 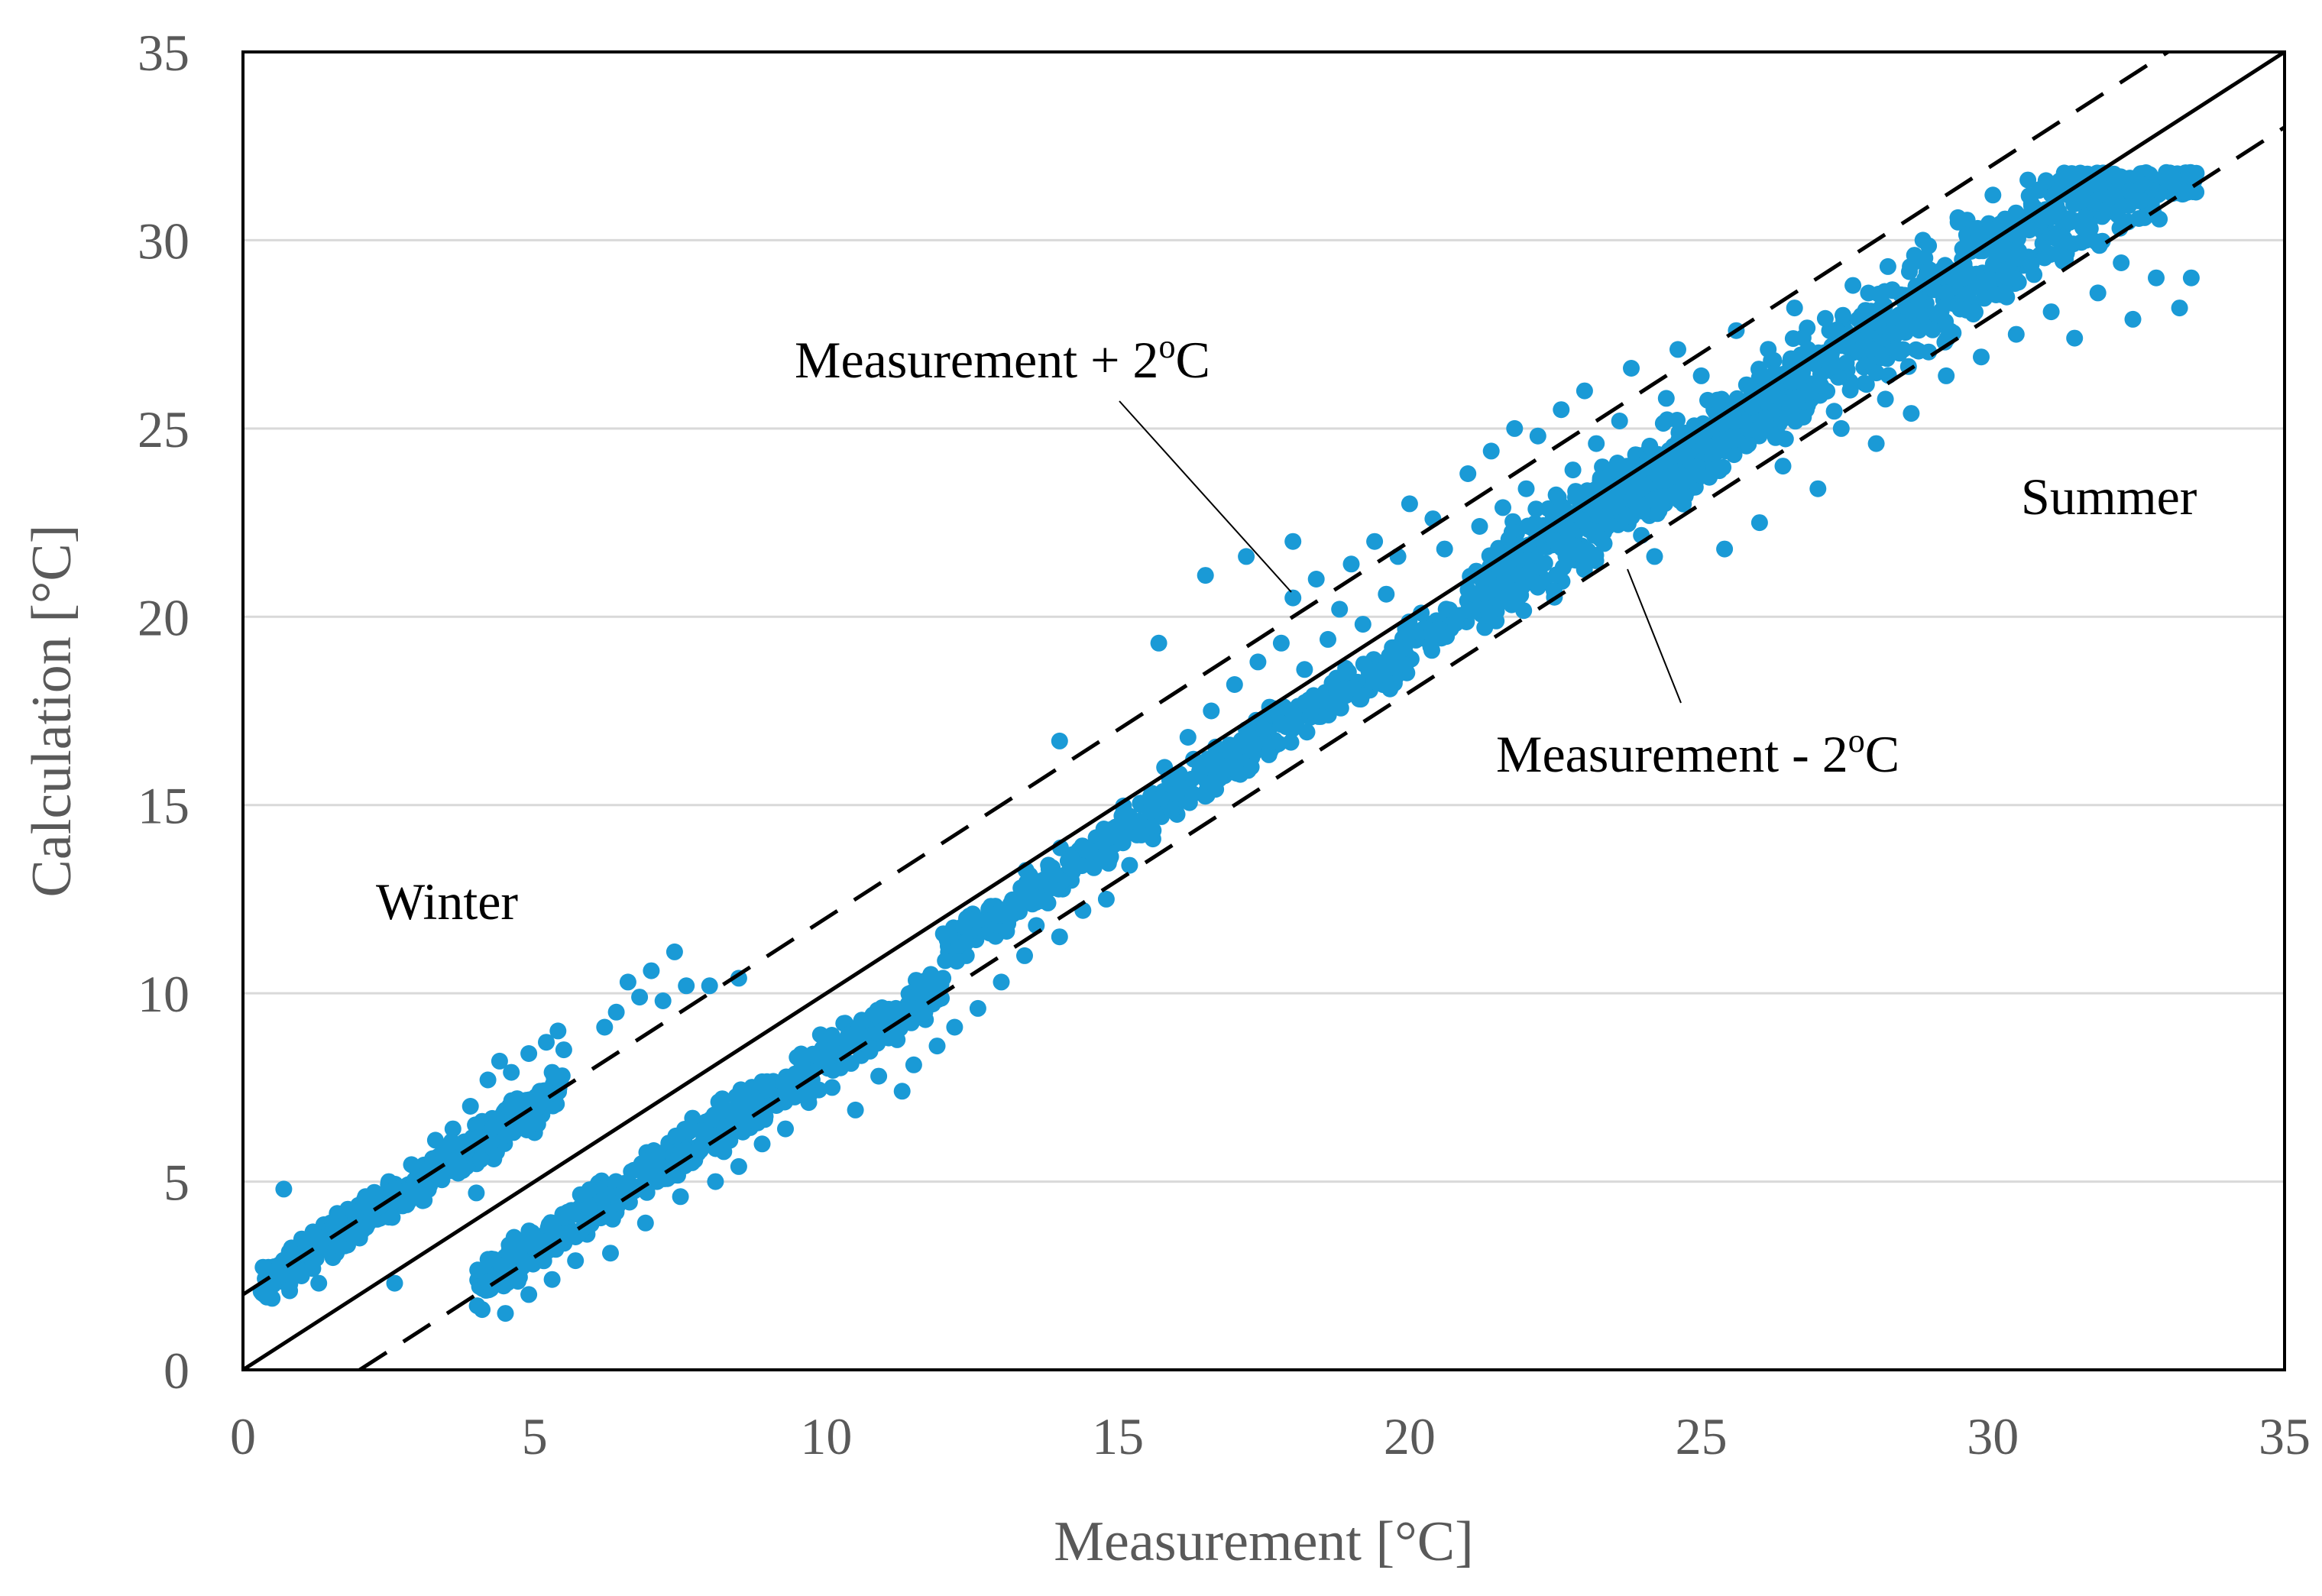 I want to click on y-axis-ticks: 0 5 10 15 20 25 30 35, so click(x=163, y=712).